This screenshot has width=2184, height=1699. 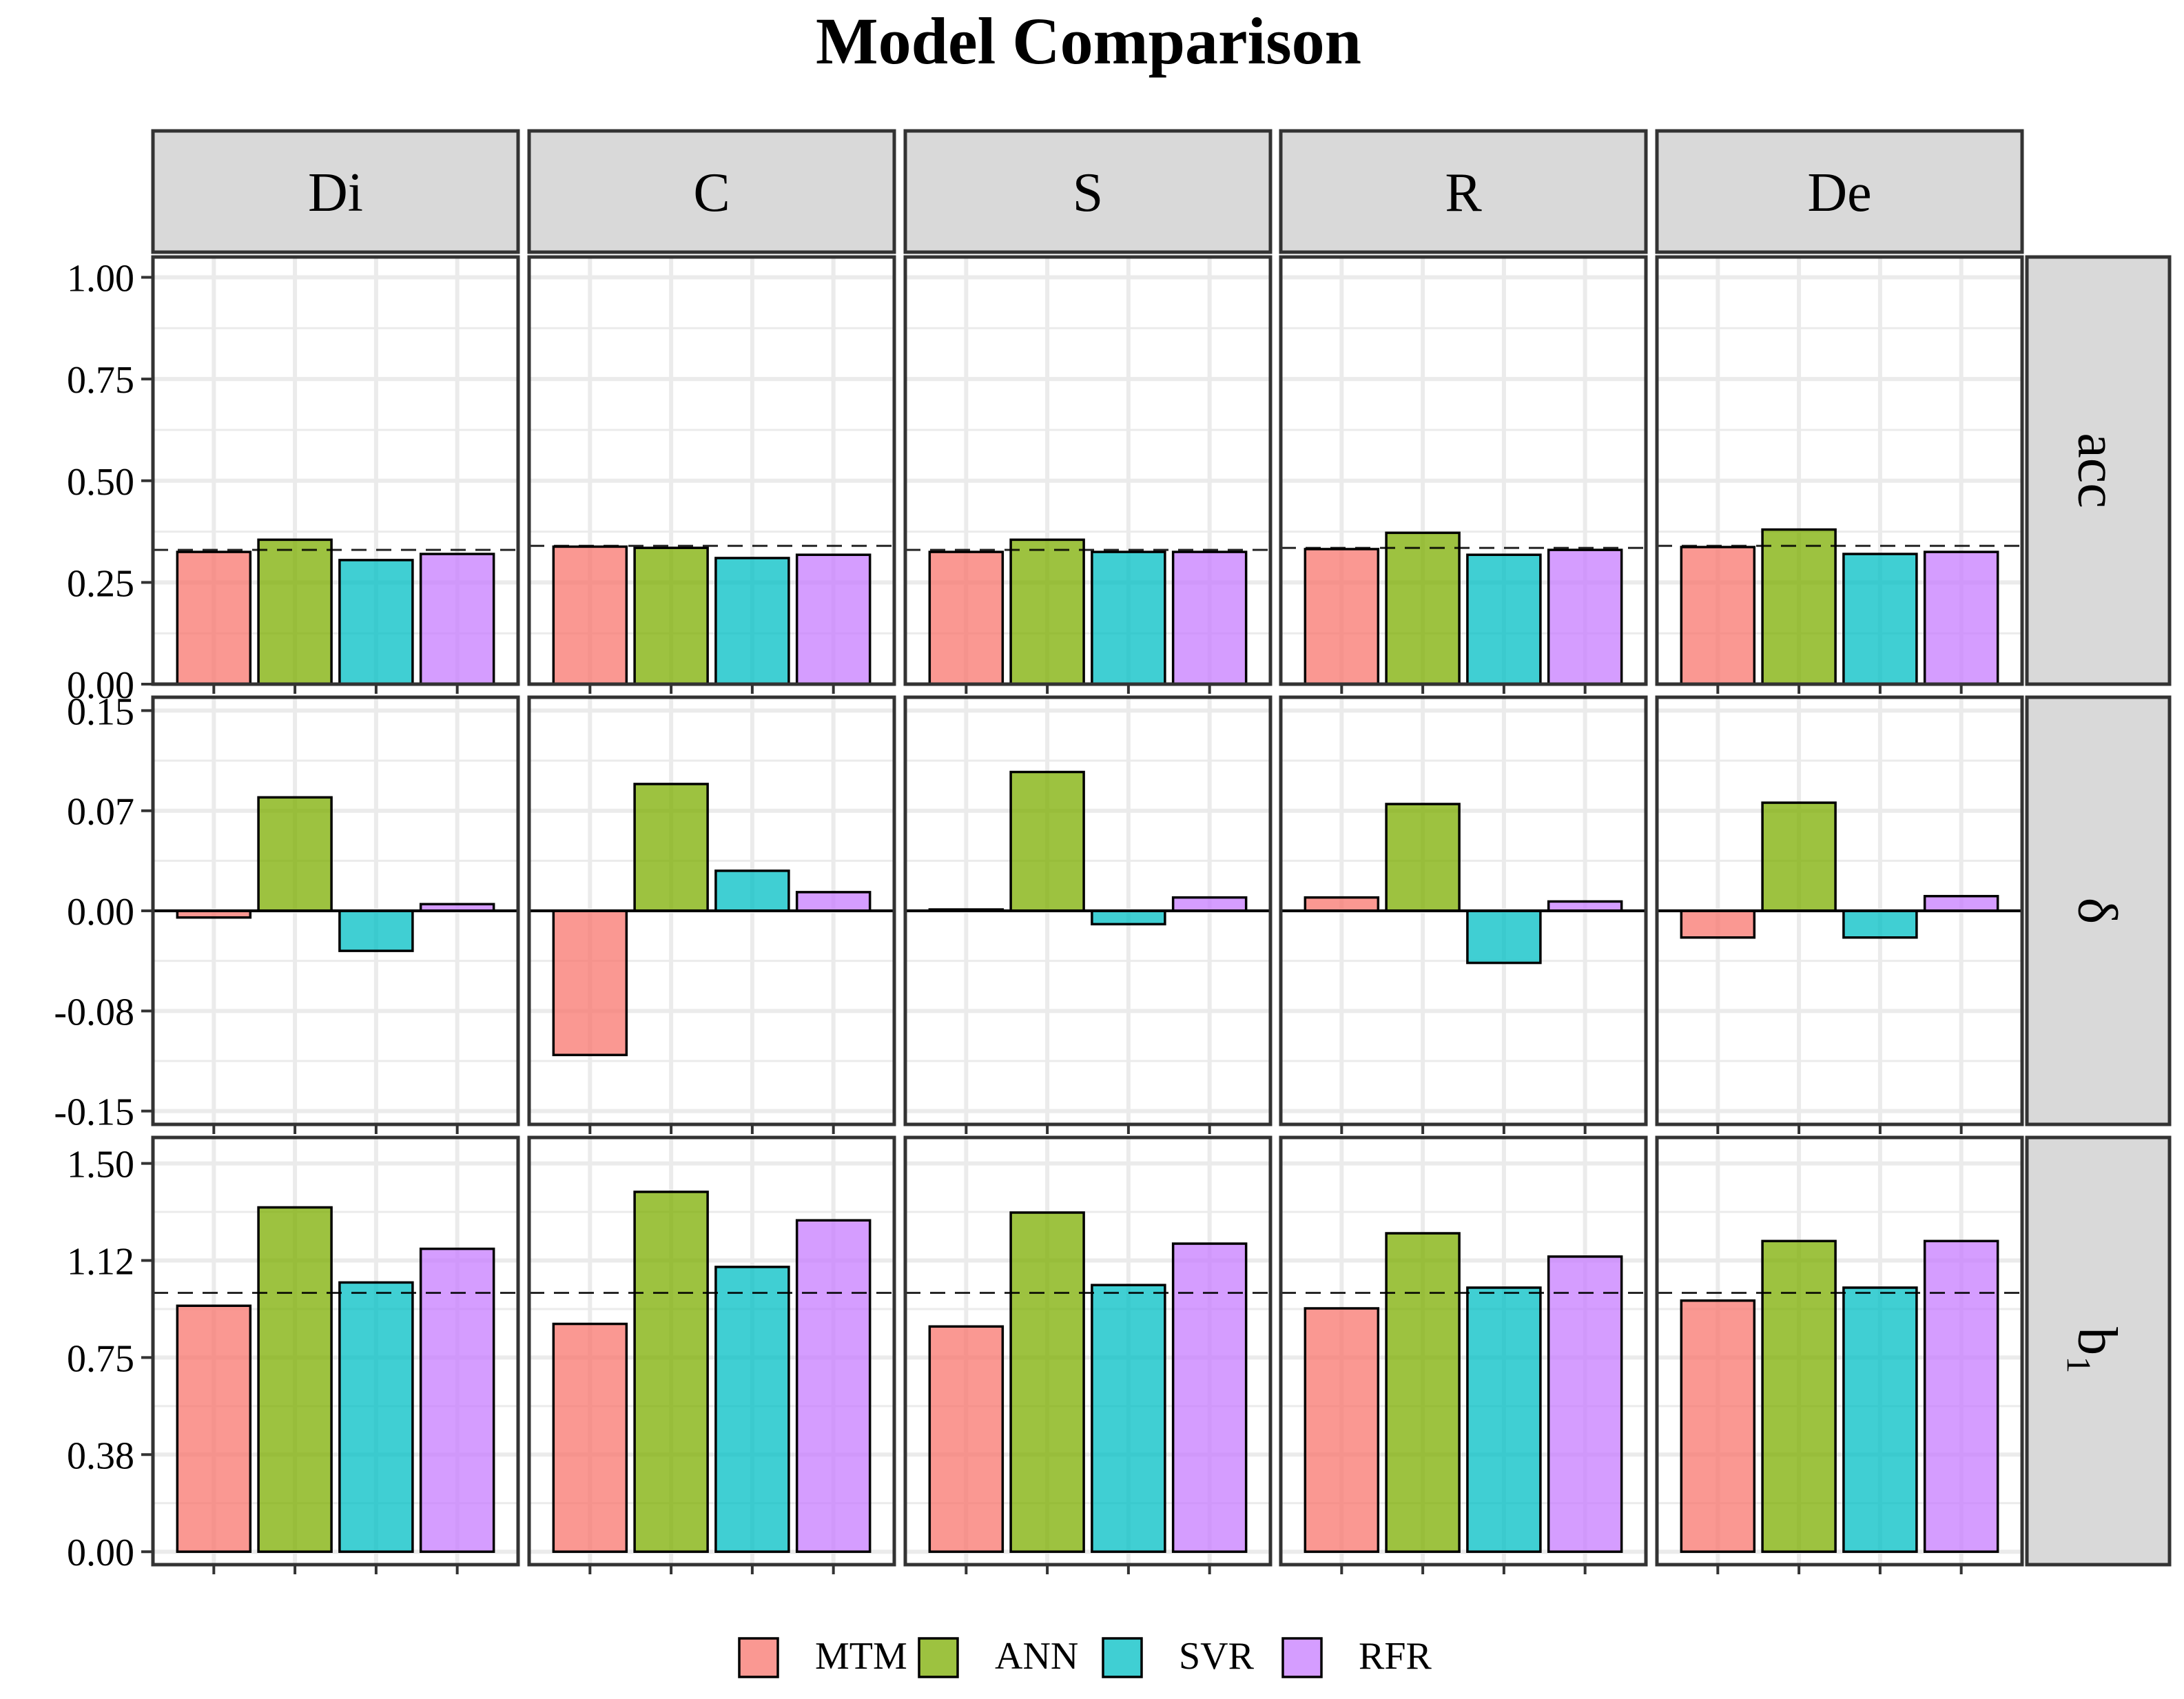 I want to click on y-tick-label: 1.00, so click(x=100, y=279).